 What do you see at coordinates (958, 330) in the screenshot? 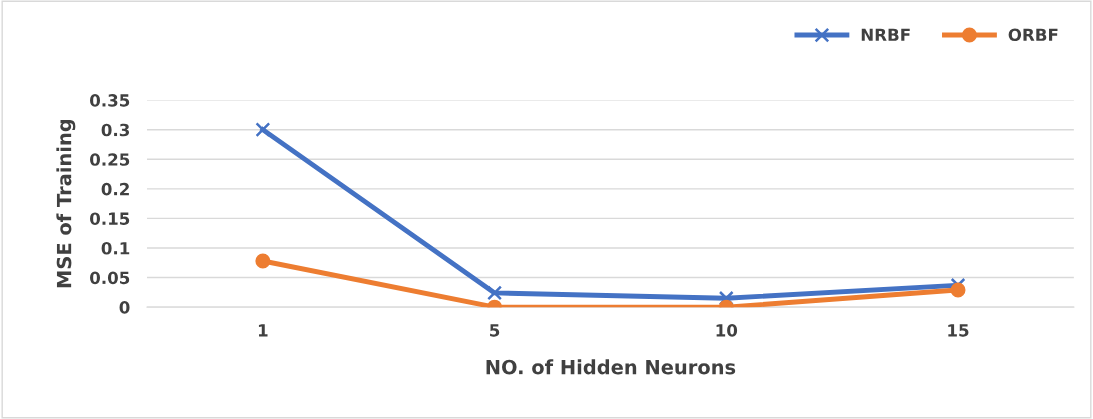
I see `x-tick-label: 15` at bounding box center [958, 330].